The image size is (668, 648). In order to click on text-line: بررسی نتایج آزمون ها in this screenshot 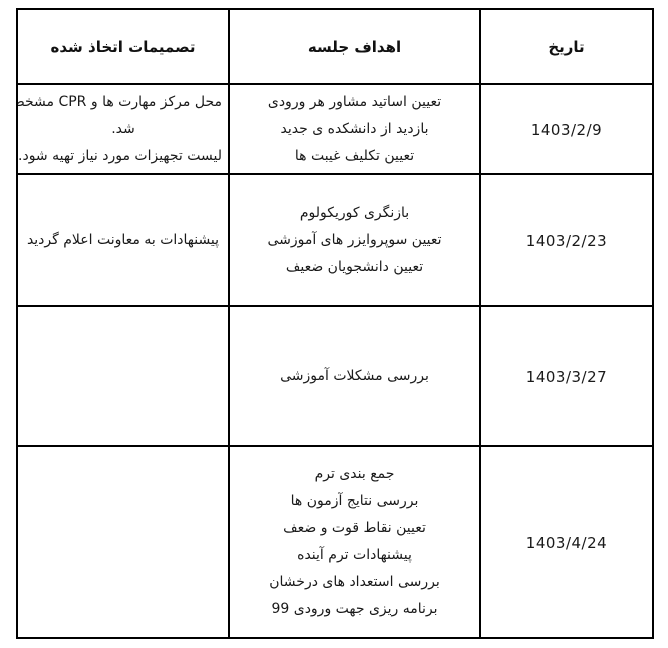, I will do `click(354, 501)`.